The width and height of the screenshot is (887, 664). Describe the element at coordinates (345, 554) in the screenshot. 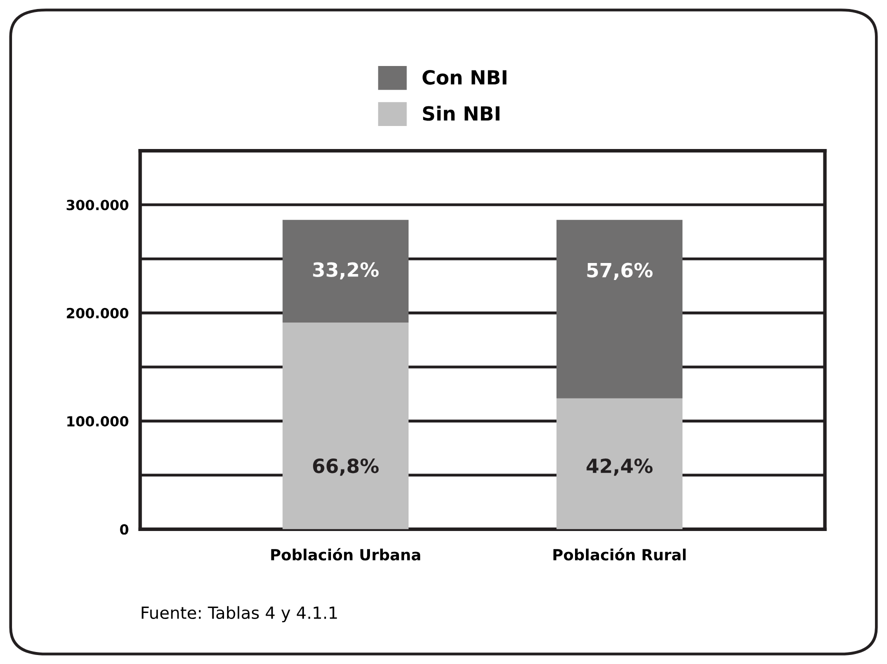

I see `x-tick-label: Población Urbana` at that location.